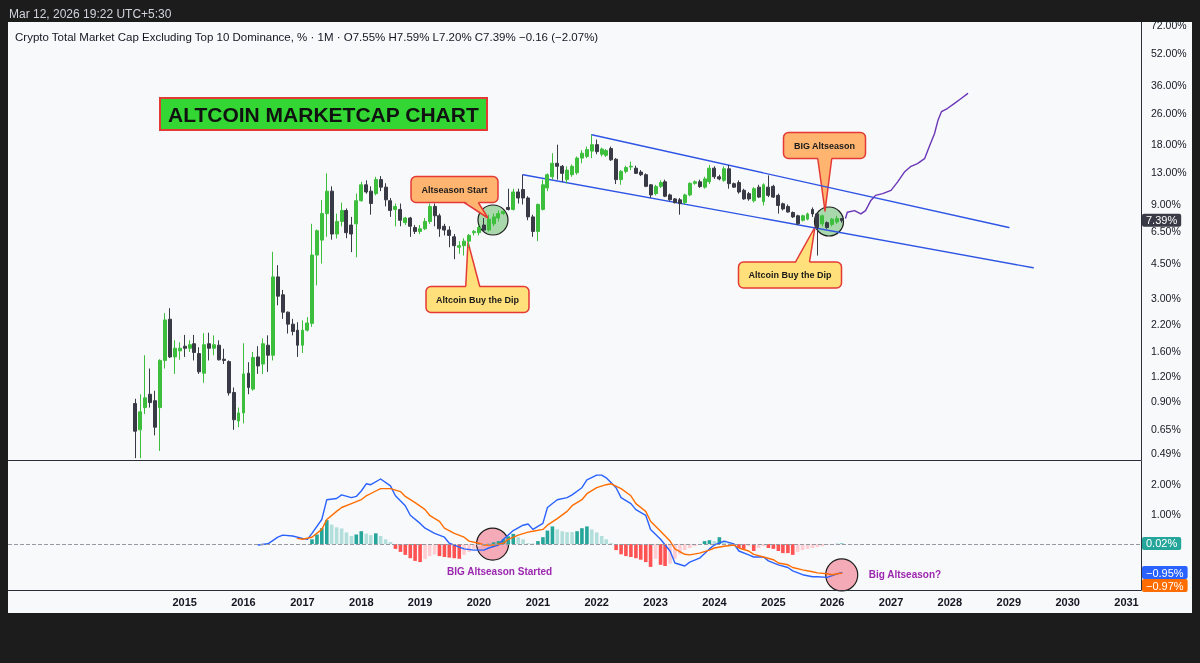 This screenshot has width=1200, height=663. What do you see at coordinates (1166, 484) in the screenshot?
I see `y-tick-label: 2.00%` at bounding box center [1166, 484].